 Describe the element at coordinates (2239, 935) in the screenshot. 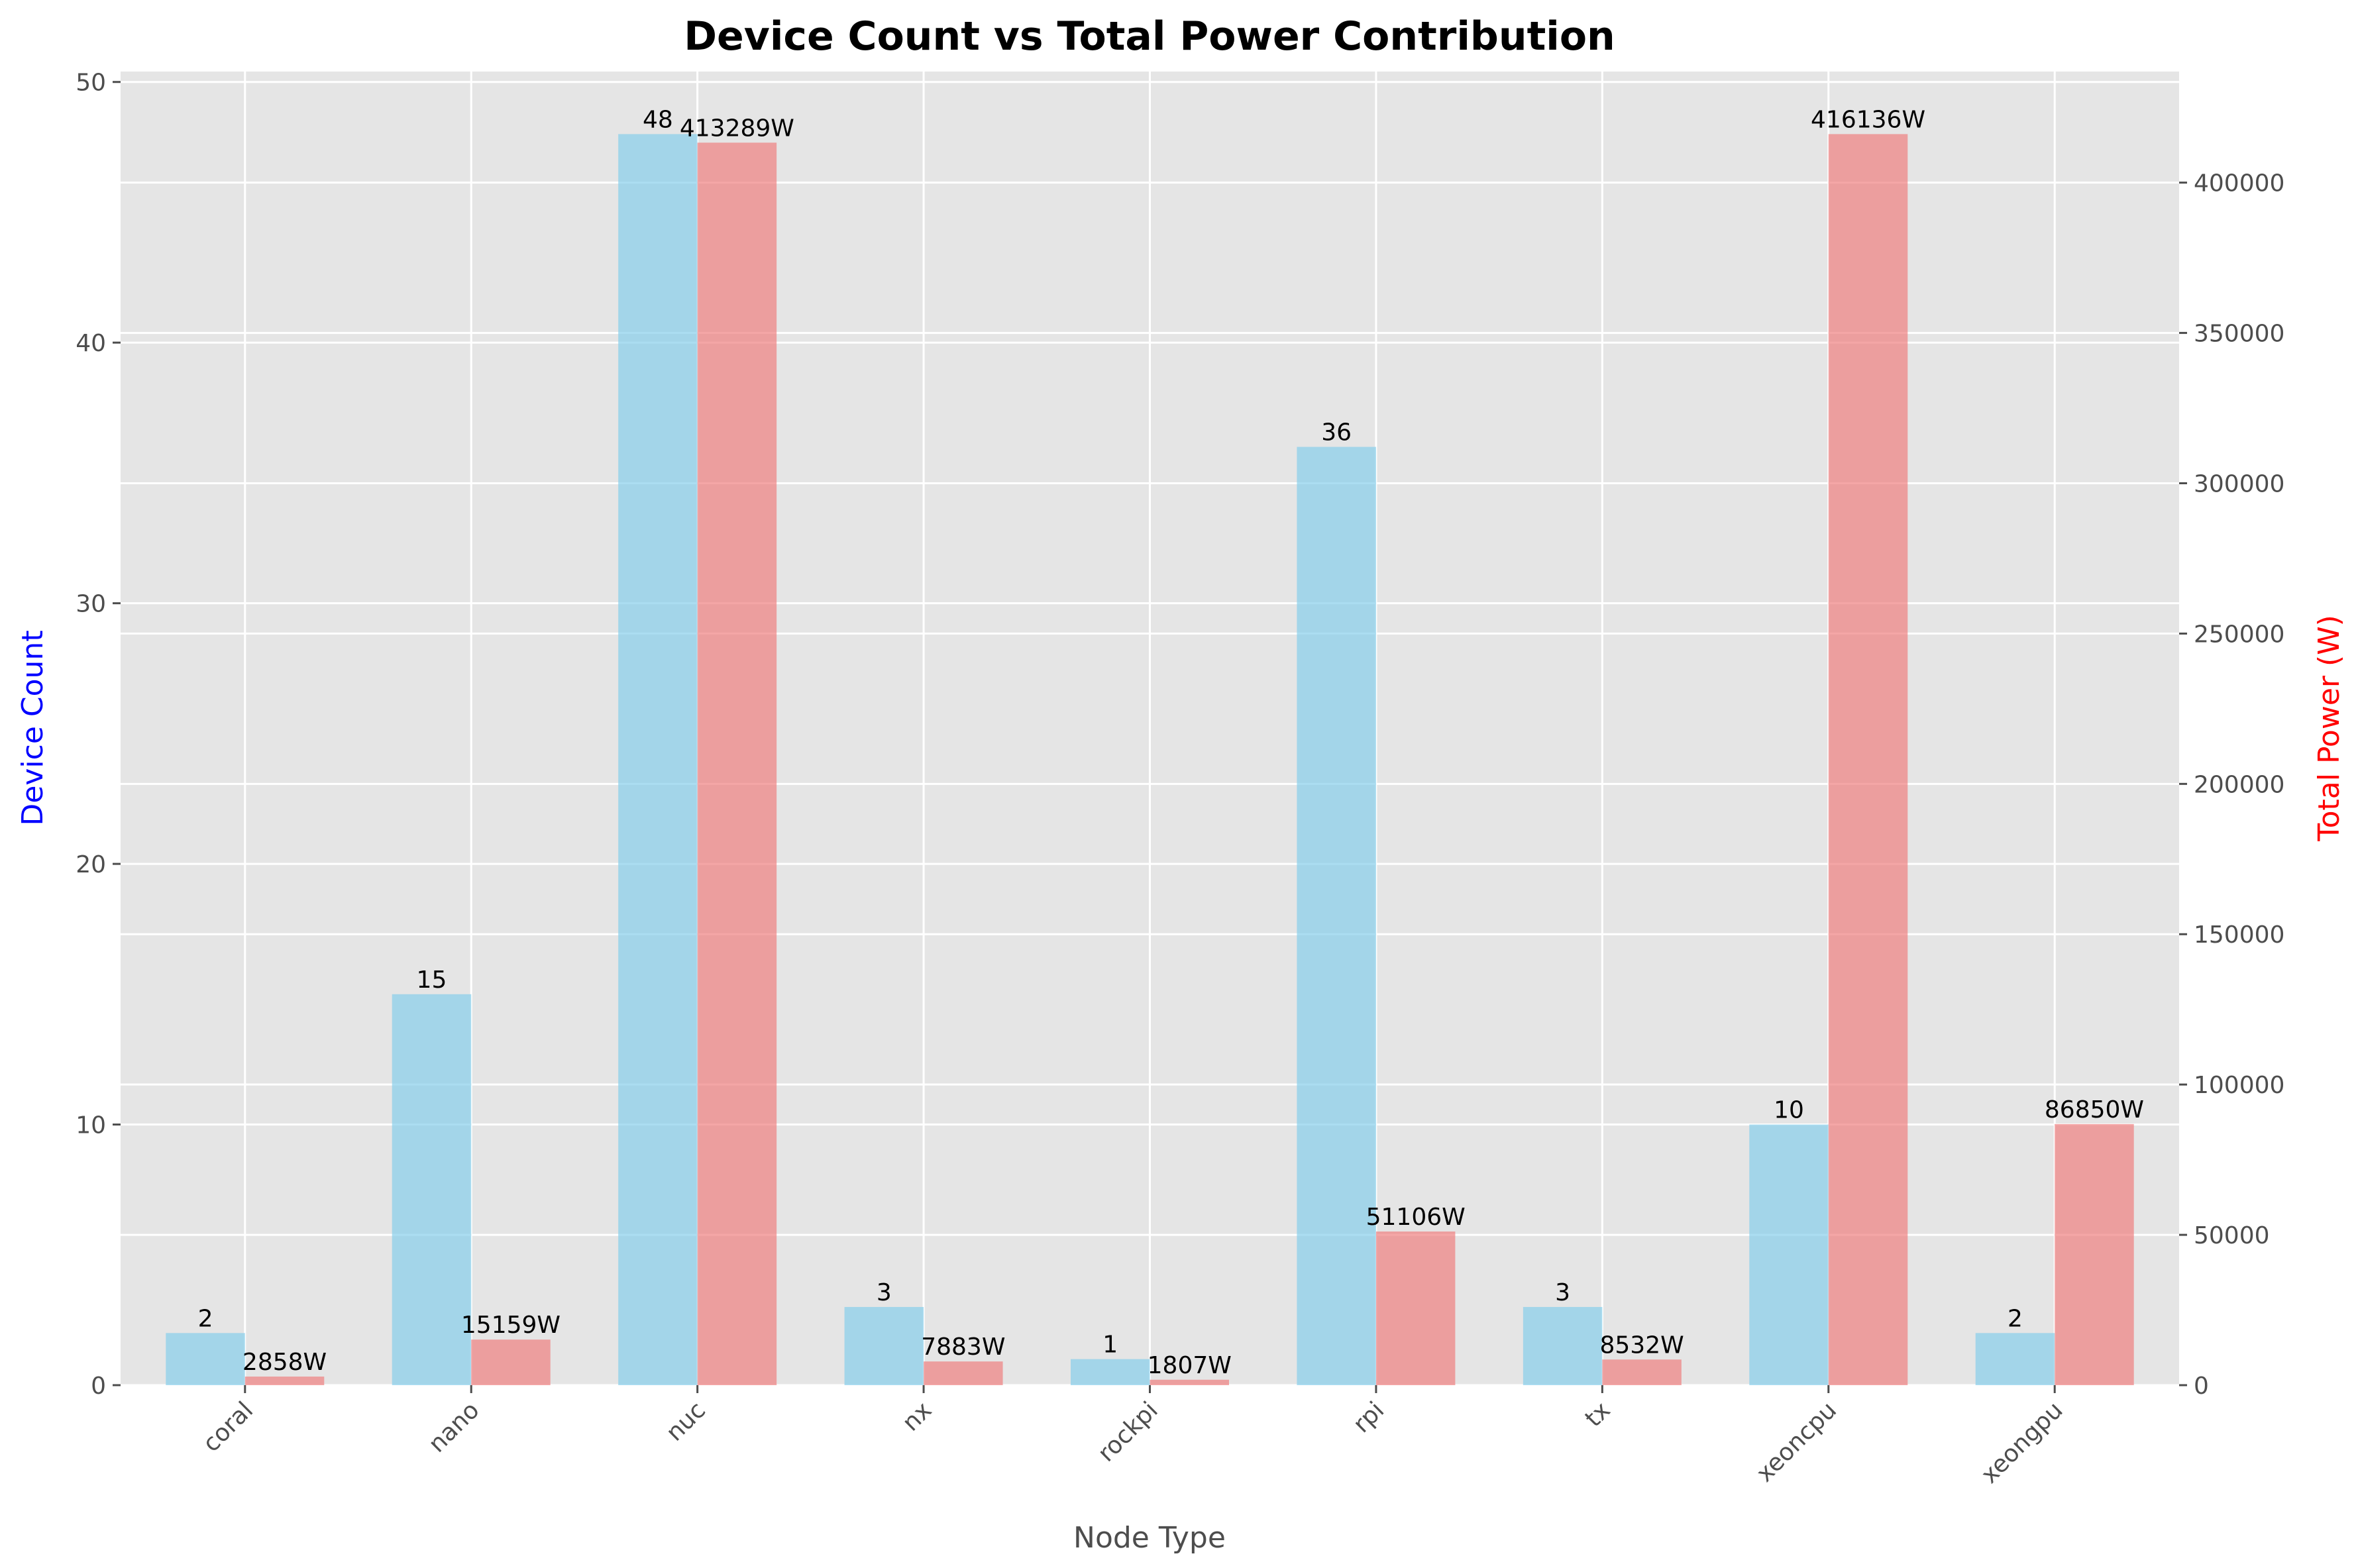

I see `y-tick-label-right: 150000` at that location.